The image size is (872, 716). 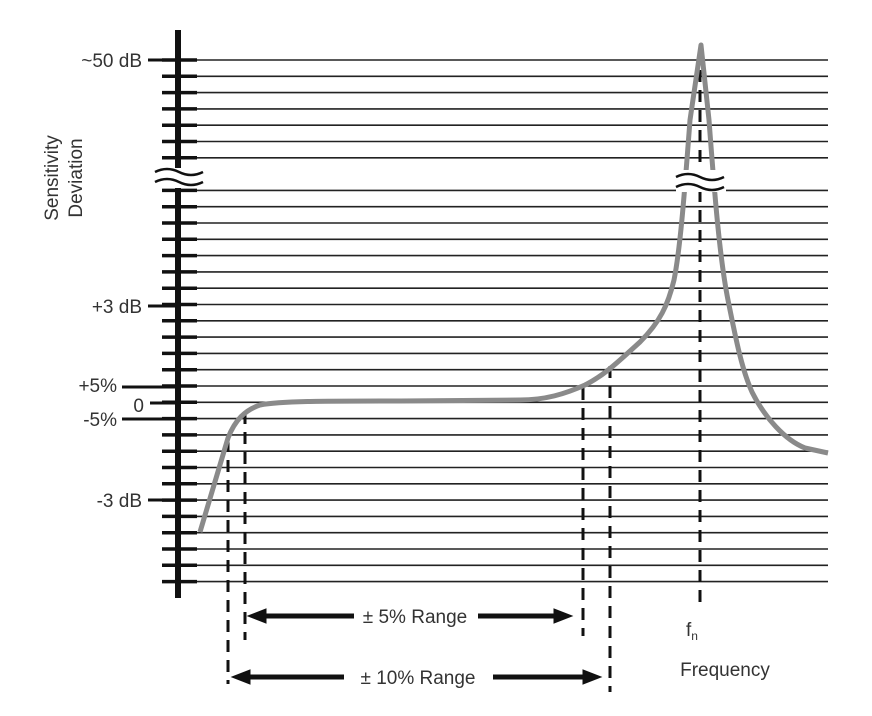 I want to click on label-minus50db: ~50 dB, so click(x=111, y=61).